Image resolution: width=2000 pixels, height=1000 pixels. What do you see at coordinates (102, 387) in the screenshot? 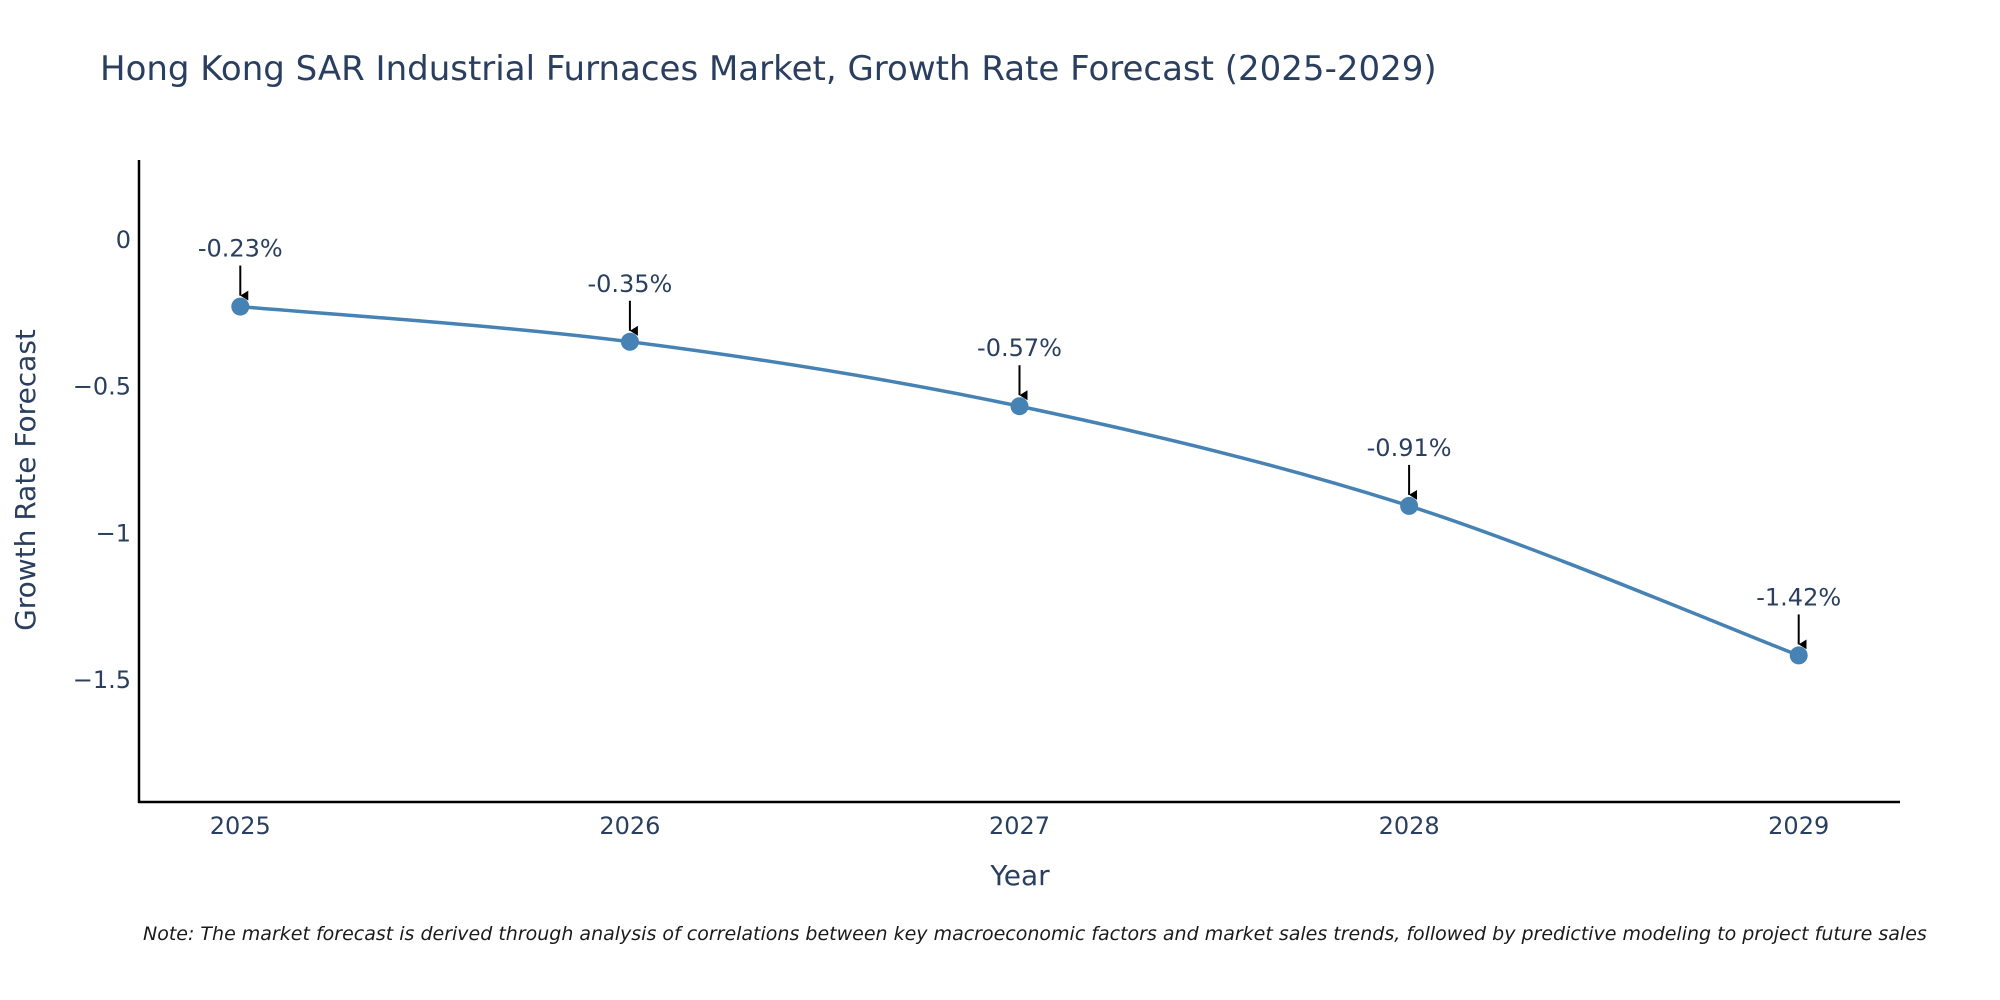
I see `y-tick-label: −0.5` at bounding box center [102, 387].